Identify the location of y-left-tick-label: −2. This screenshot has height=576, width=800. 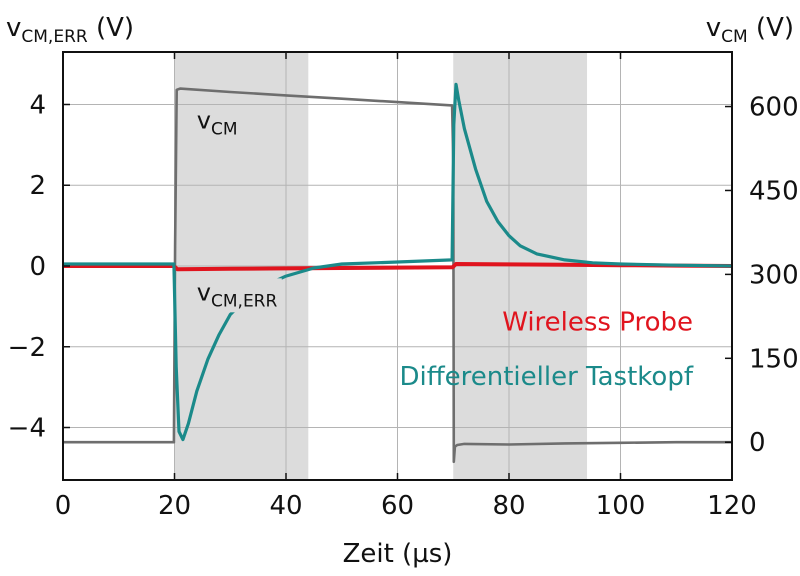
(27, 348).